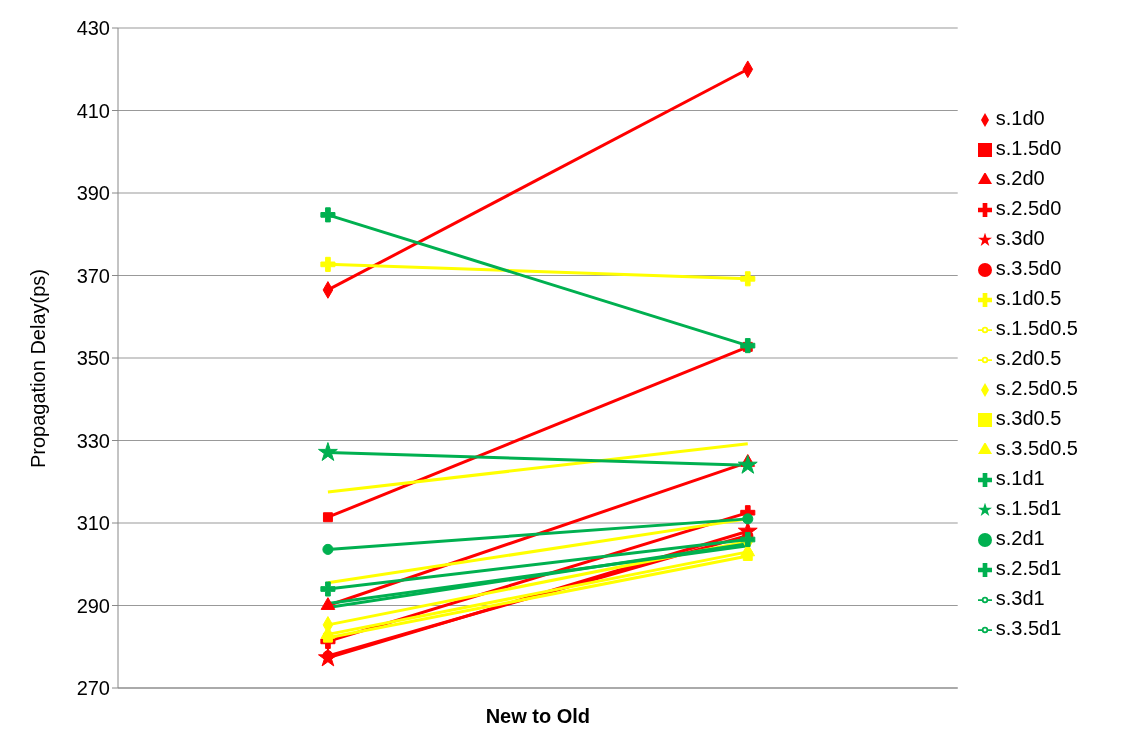  Describe the element at coordinates (538, 716) in the screenshot. I see `x-axis-title: New to Old` at that location.